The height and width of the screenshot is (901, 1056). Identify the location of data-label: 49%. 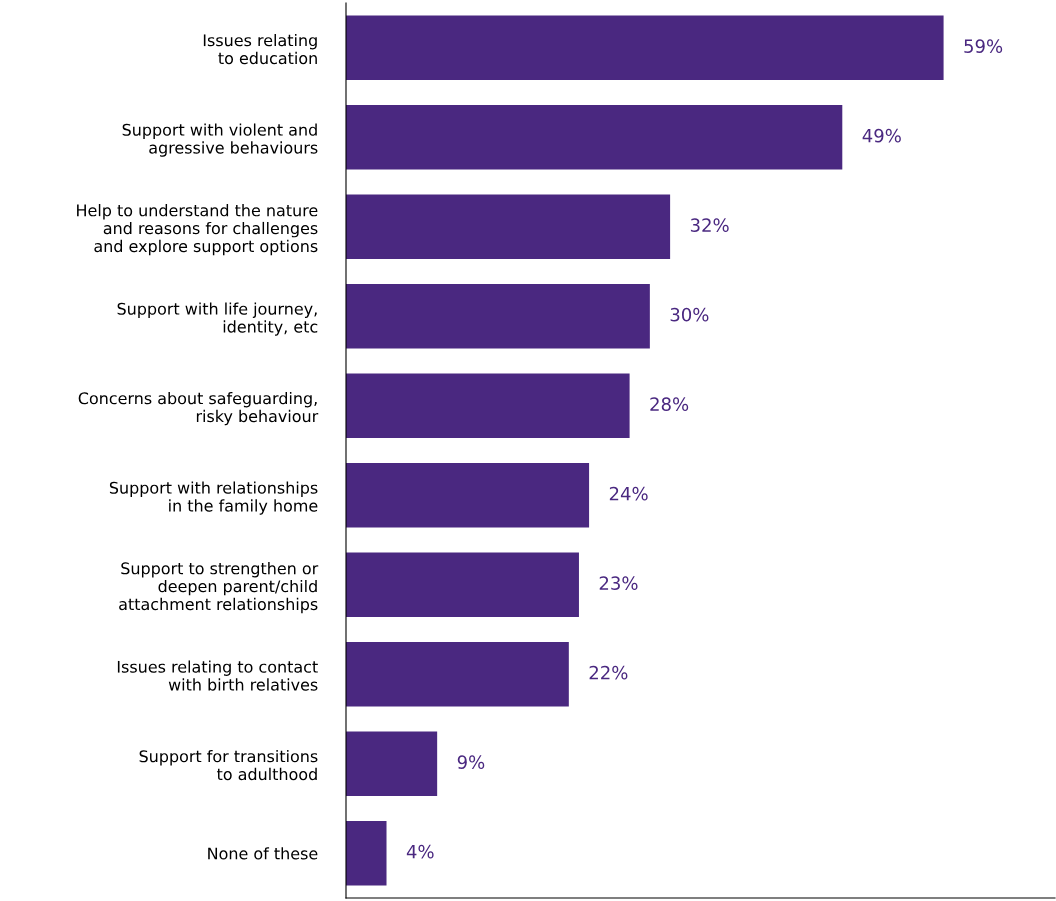
(881, 135).